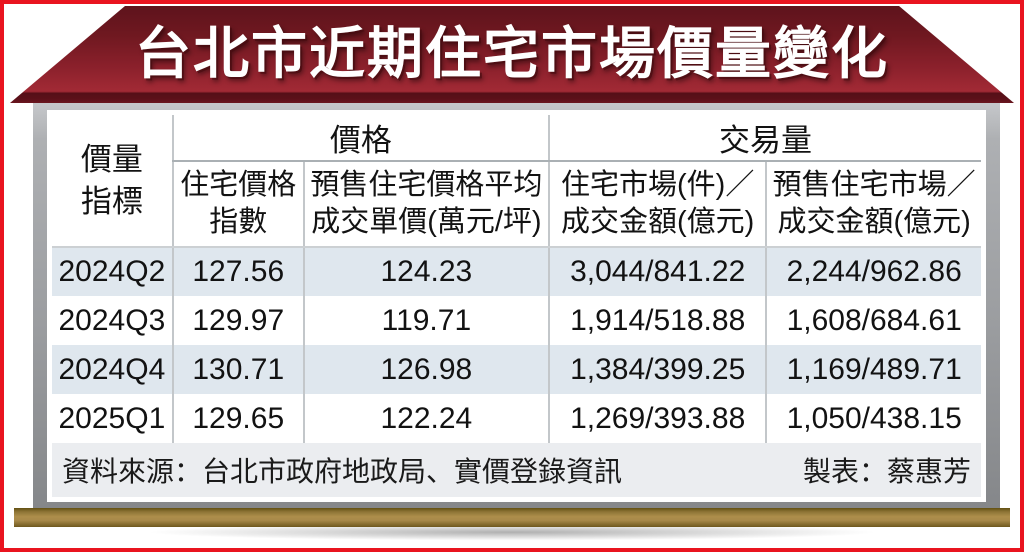 The image size is (1024, 552). What do you see at coordinates (425, 418) in the screenshot?
I see `value-cell: 122.24` at bounding box center [425, 418].